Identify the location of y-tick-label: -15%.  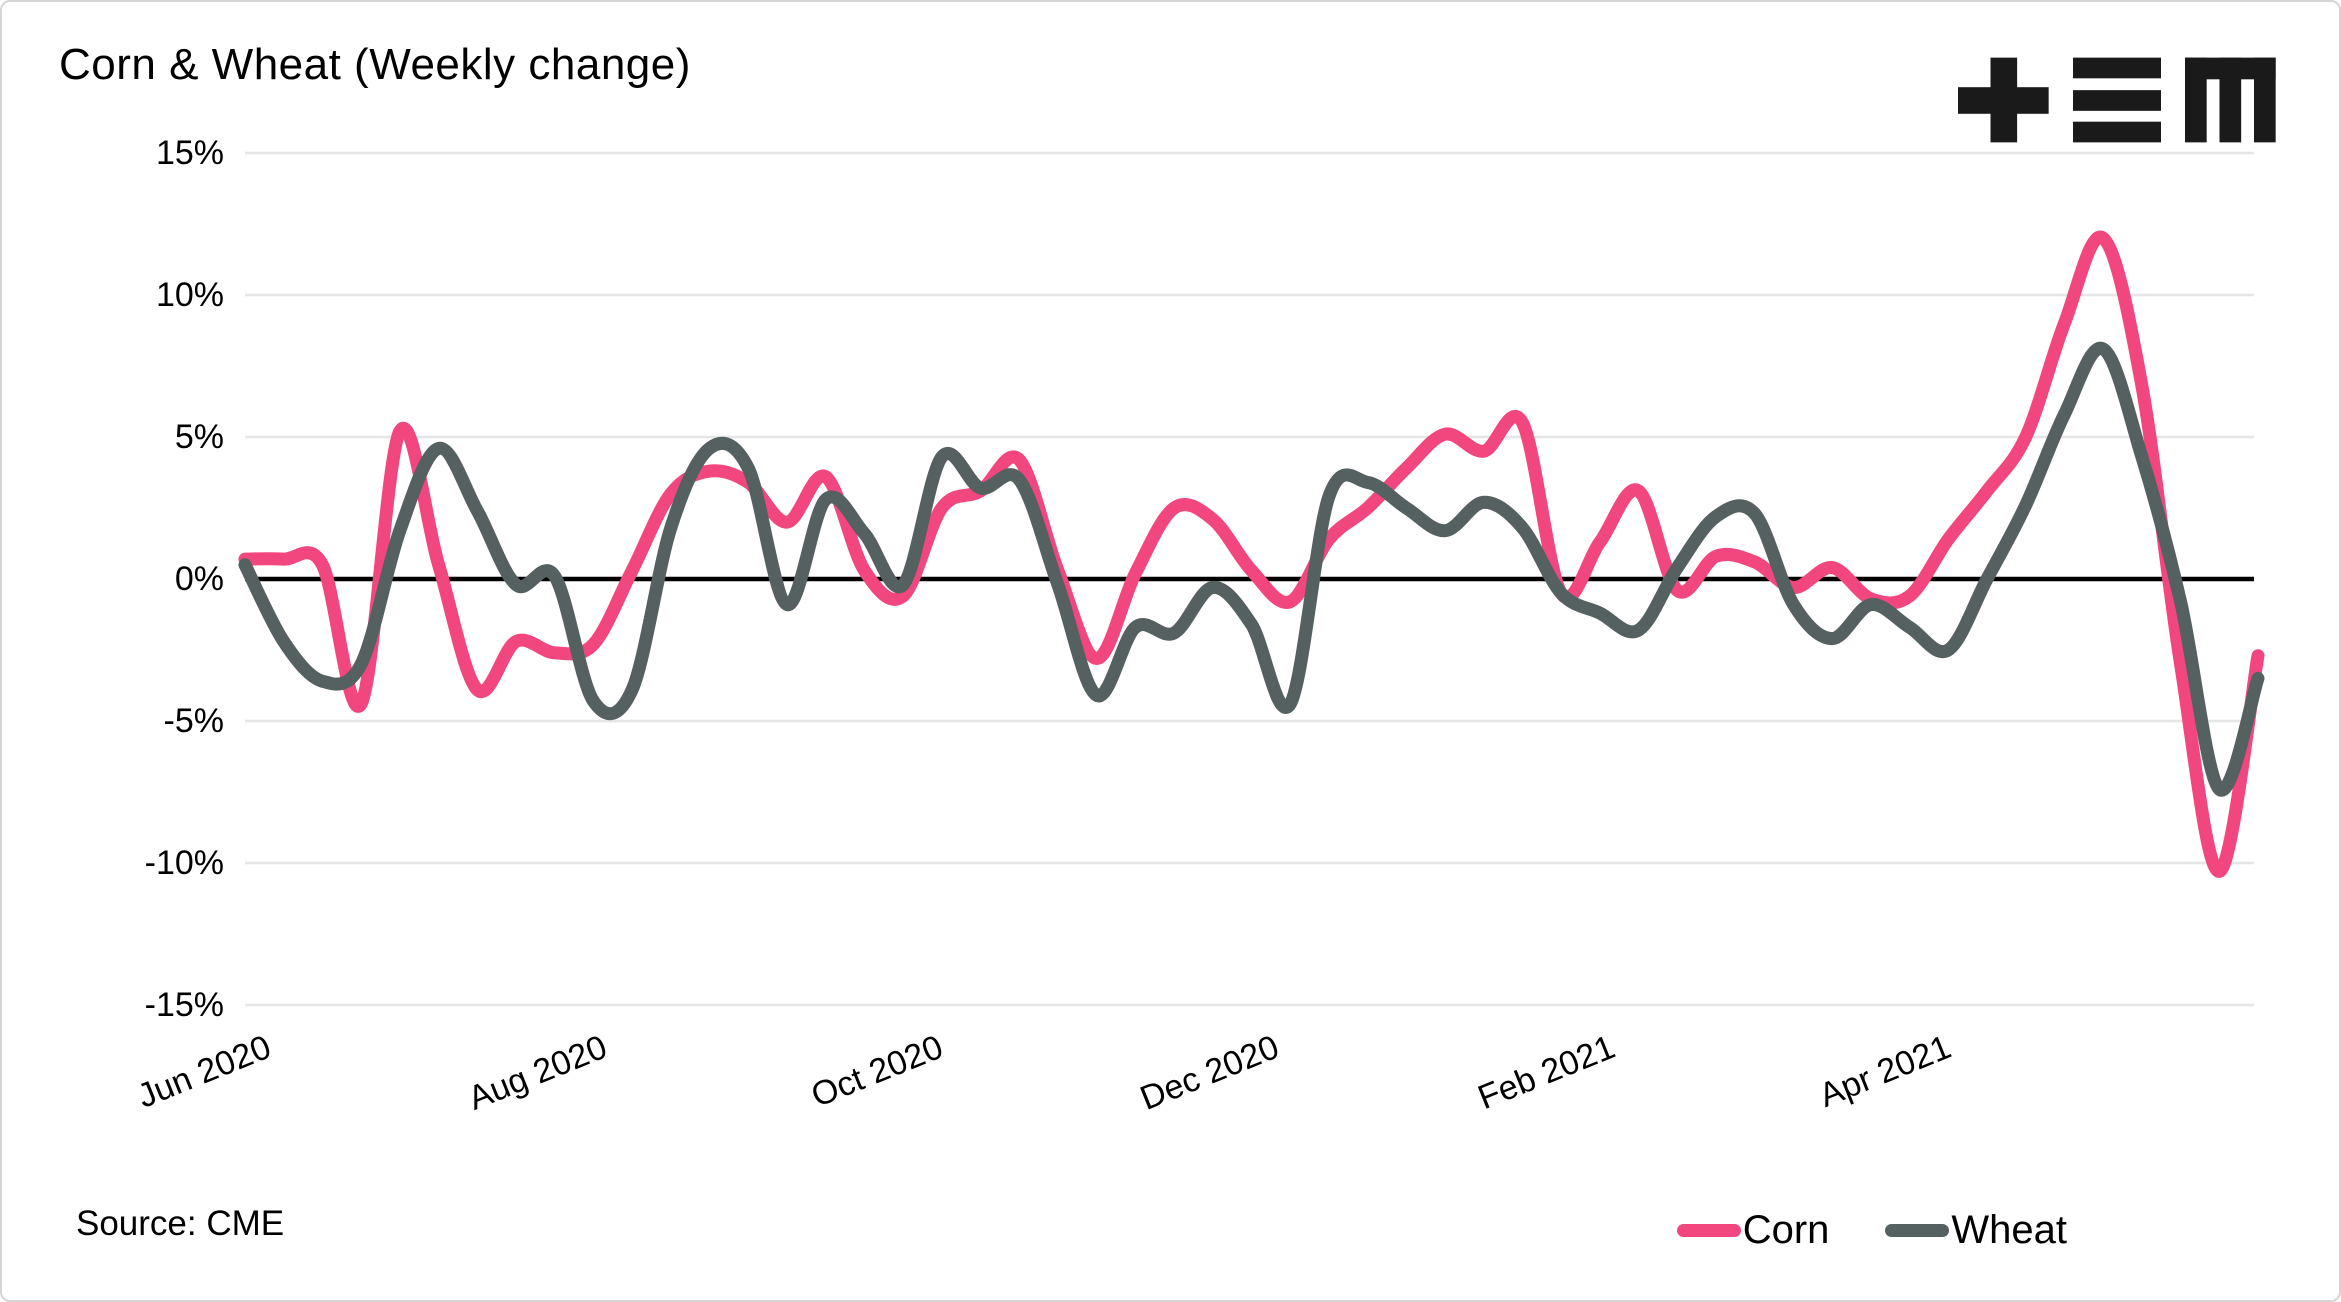
(184, 1005).